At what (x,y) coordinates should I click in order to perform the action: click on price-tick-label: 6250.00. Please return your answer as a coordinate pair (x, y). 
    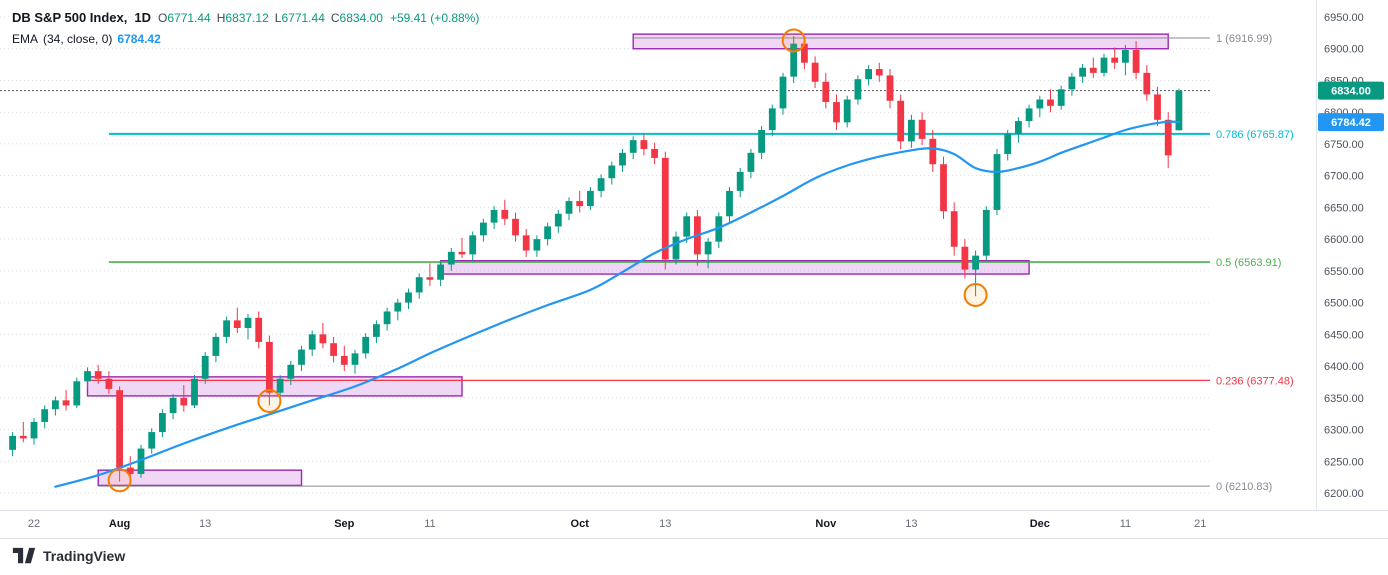
    Looking at the image, I should click on (1344, 462).